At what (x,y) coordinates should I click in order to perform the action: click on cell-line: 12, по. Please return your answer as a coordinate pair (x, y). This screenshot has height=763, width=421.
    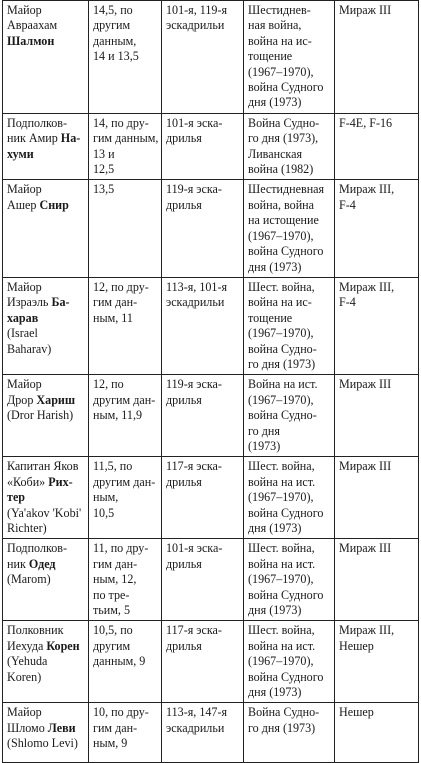
    Looking at the image, I should click on (108, 384).